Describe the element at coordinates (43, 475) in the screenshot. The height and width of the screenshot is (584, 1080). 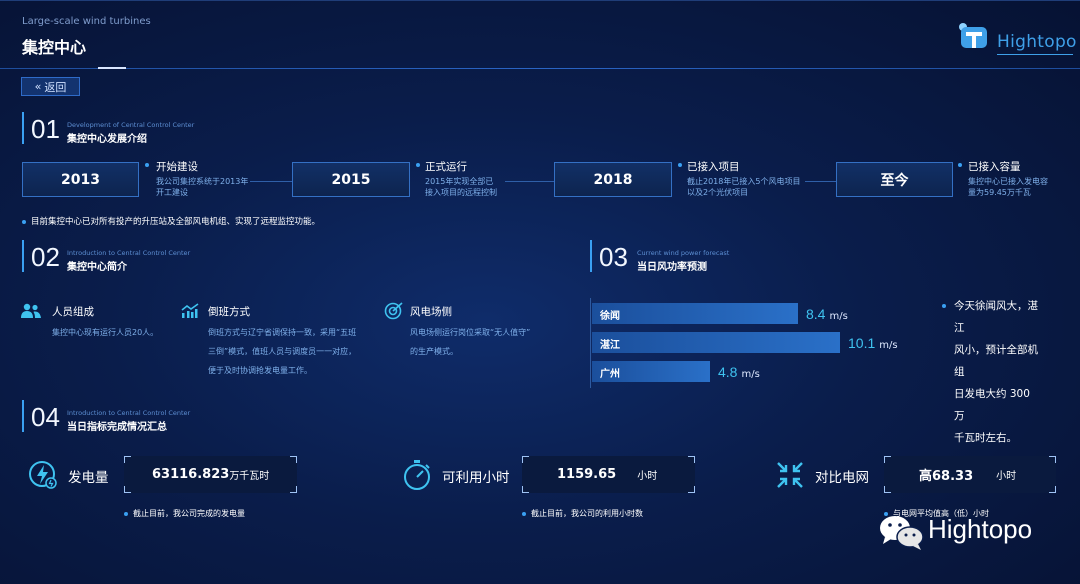
I see `power-icon` at that location.